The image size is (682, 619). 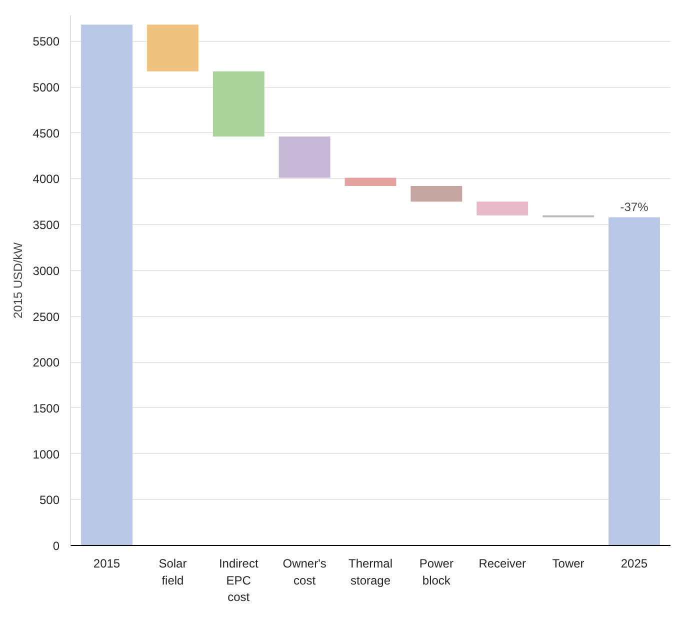 I want to click on y-tick-label: 2000, so click(x=46, y=363).